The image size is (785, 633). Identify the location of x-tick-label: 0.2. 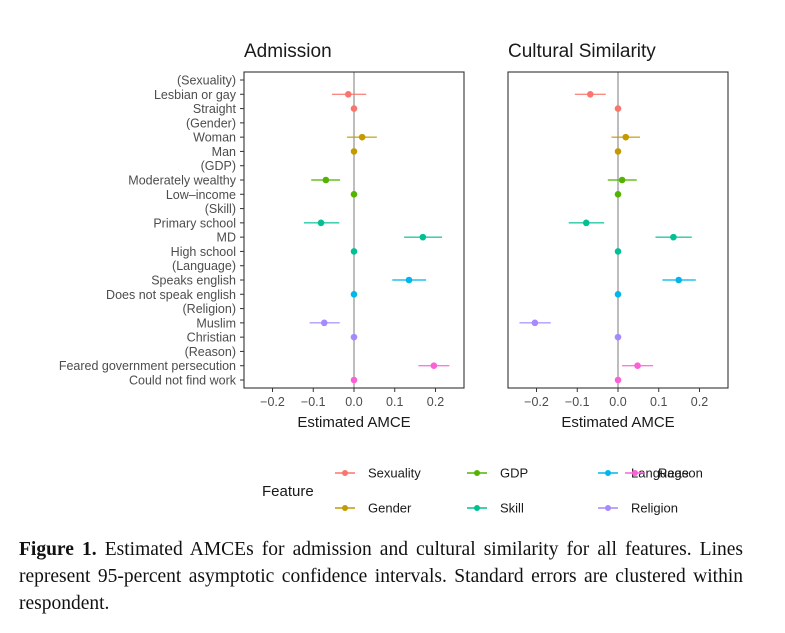
(699, 402).